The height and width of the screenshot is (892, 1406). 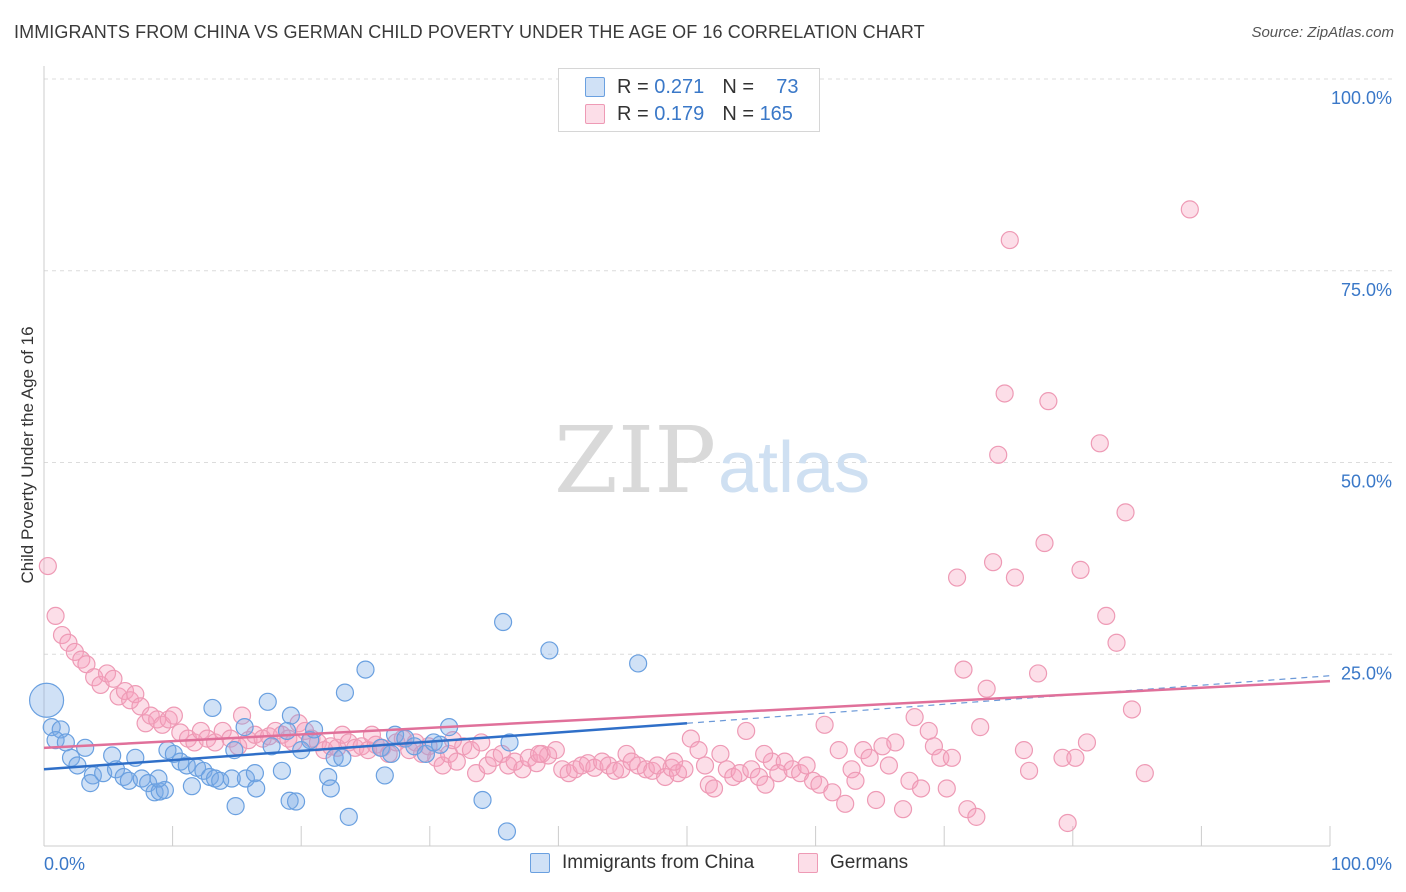 I want to click on legend-row-germans: R = 0.179 N = 165, so click(x=689, y=114).